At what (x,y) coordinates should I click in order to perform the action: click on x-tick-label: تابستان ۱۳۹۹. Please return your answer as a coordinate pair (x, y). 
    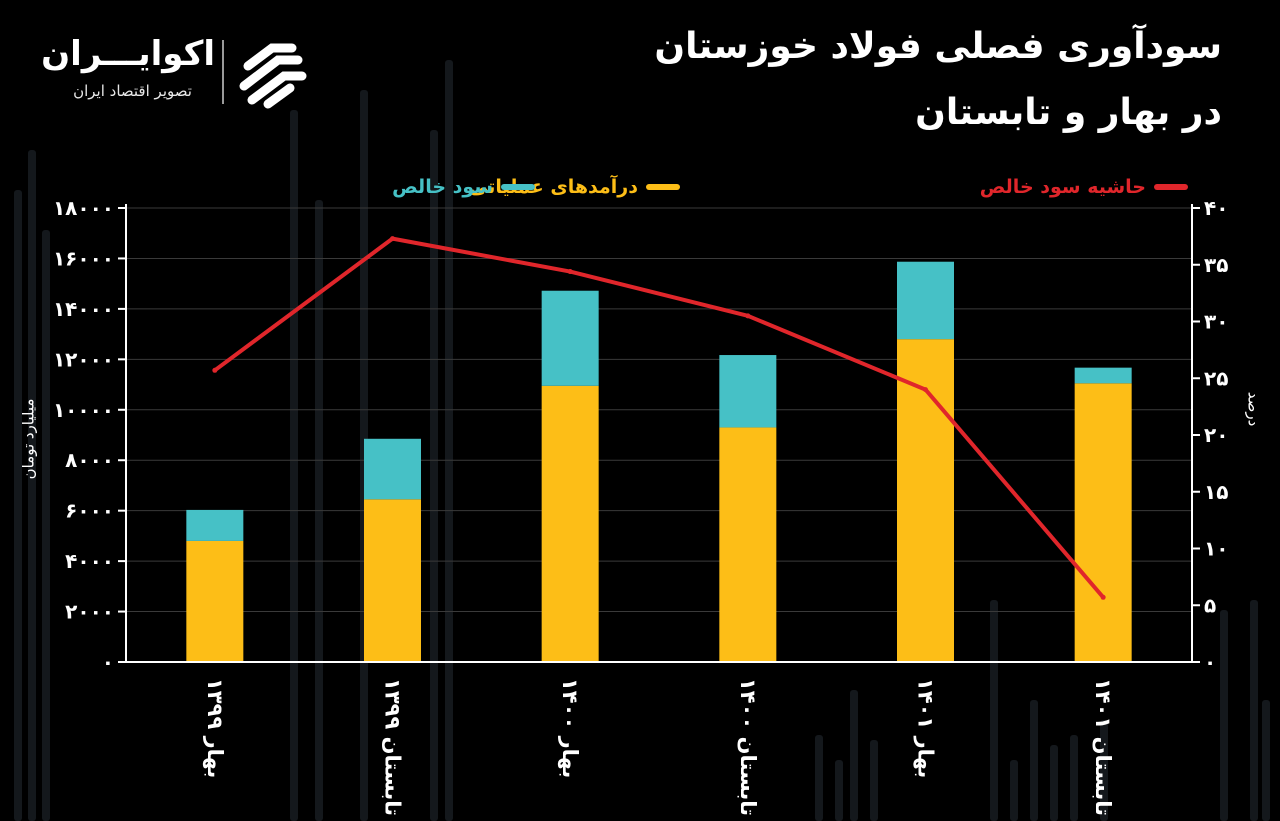
    Looking at the image, I should click on (393, 747).